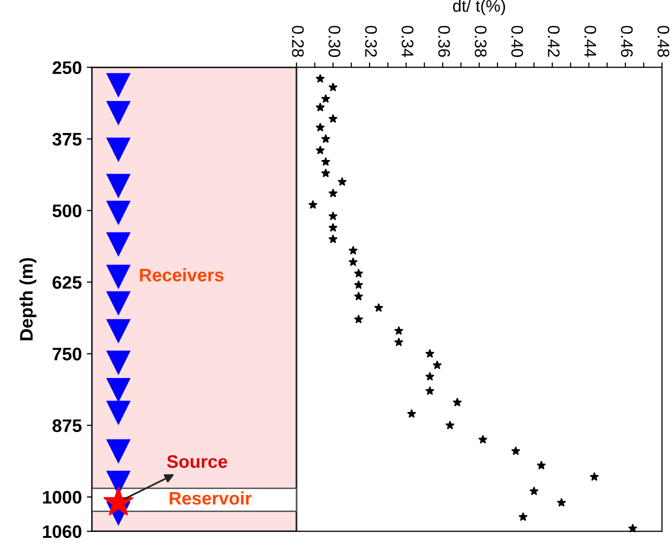 The height and width of the screenshot is (543, 670). What do you see at coordinates (371, 41) in the screenshot?
I see `x-tick-label: 0.32` at bounding box center [371, 41].